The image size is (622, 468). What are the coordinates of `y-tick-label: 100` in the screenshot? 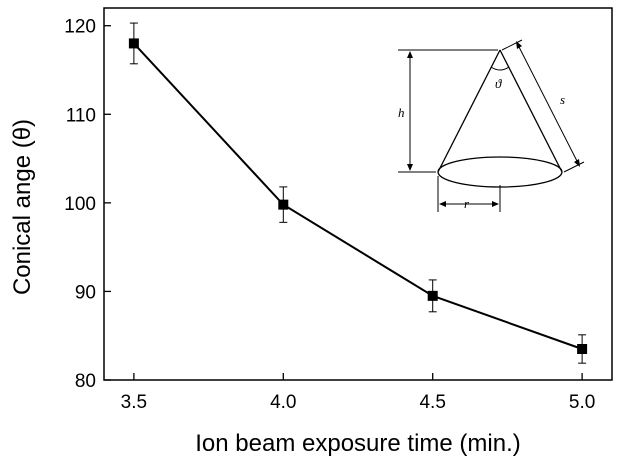 It's located at (80, 204).